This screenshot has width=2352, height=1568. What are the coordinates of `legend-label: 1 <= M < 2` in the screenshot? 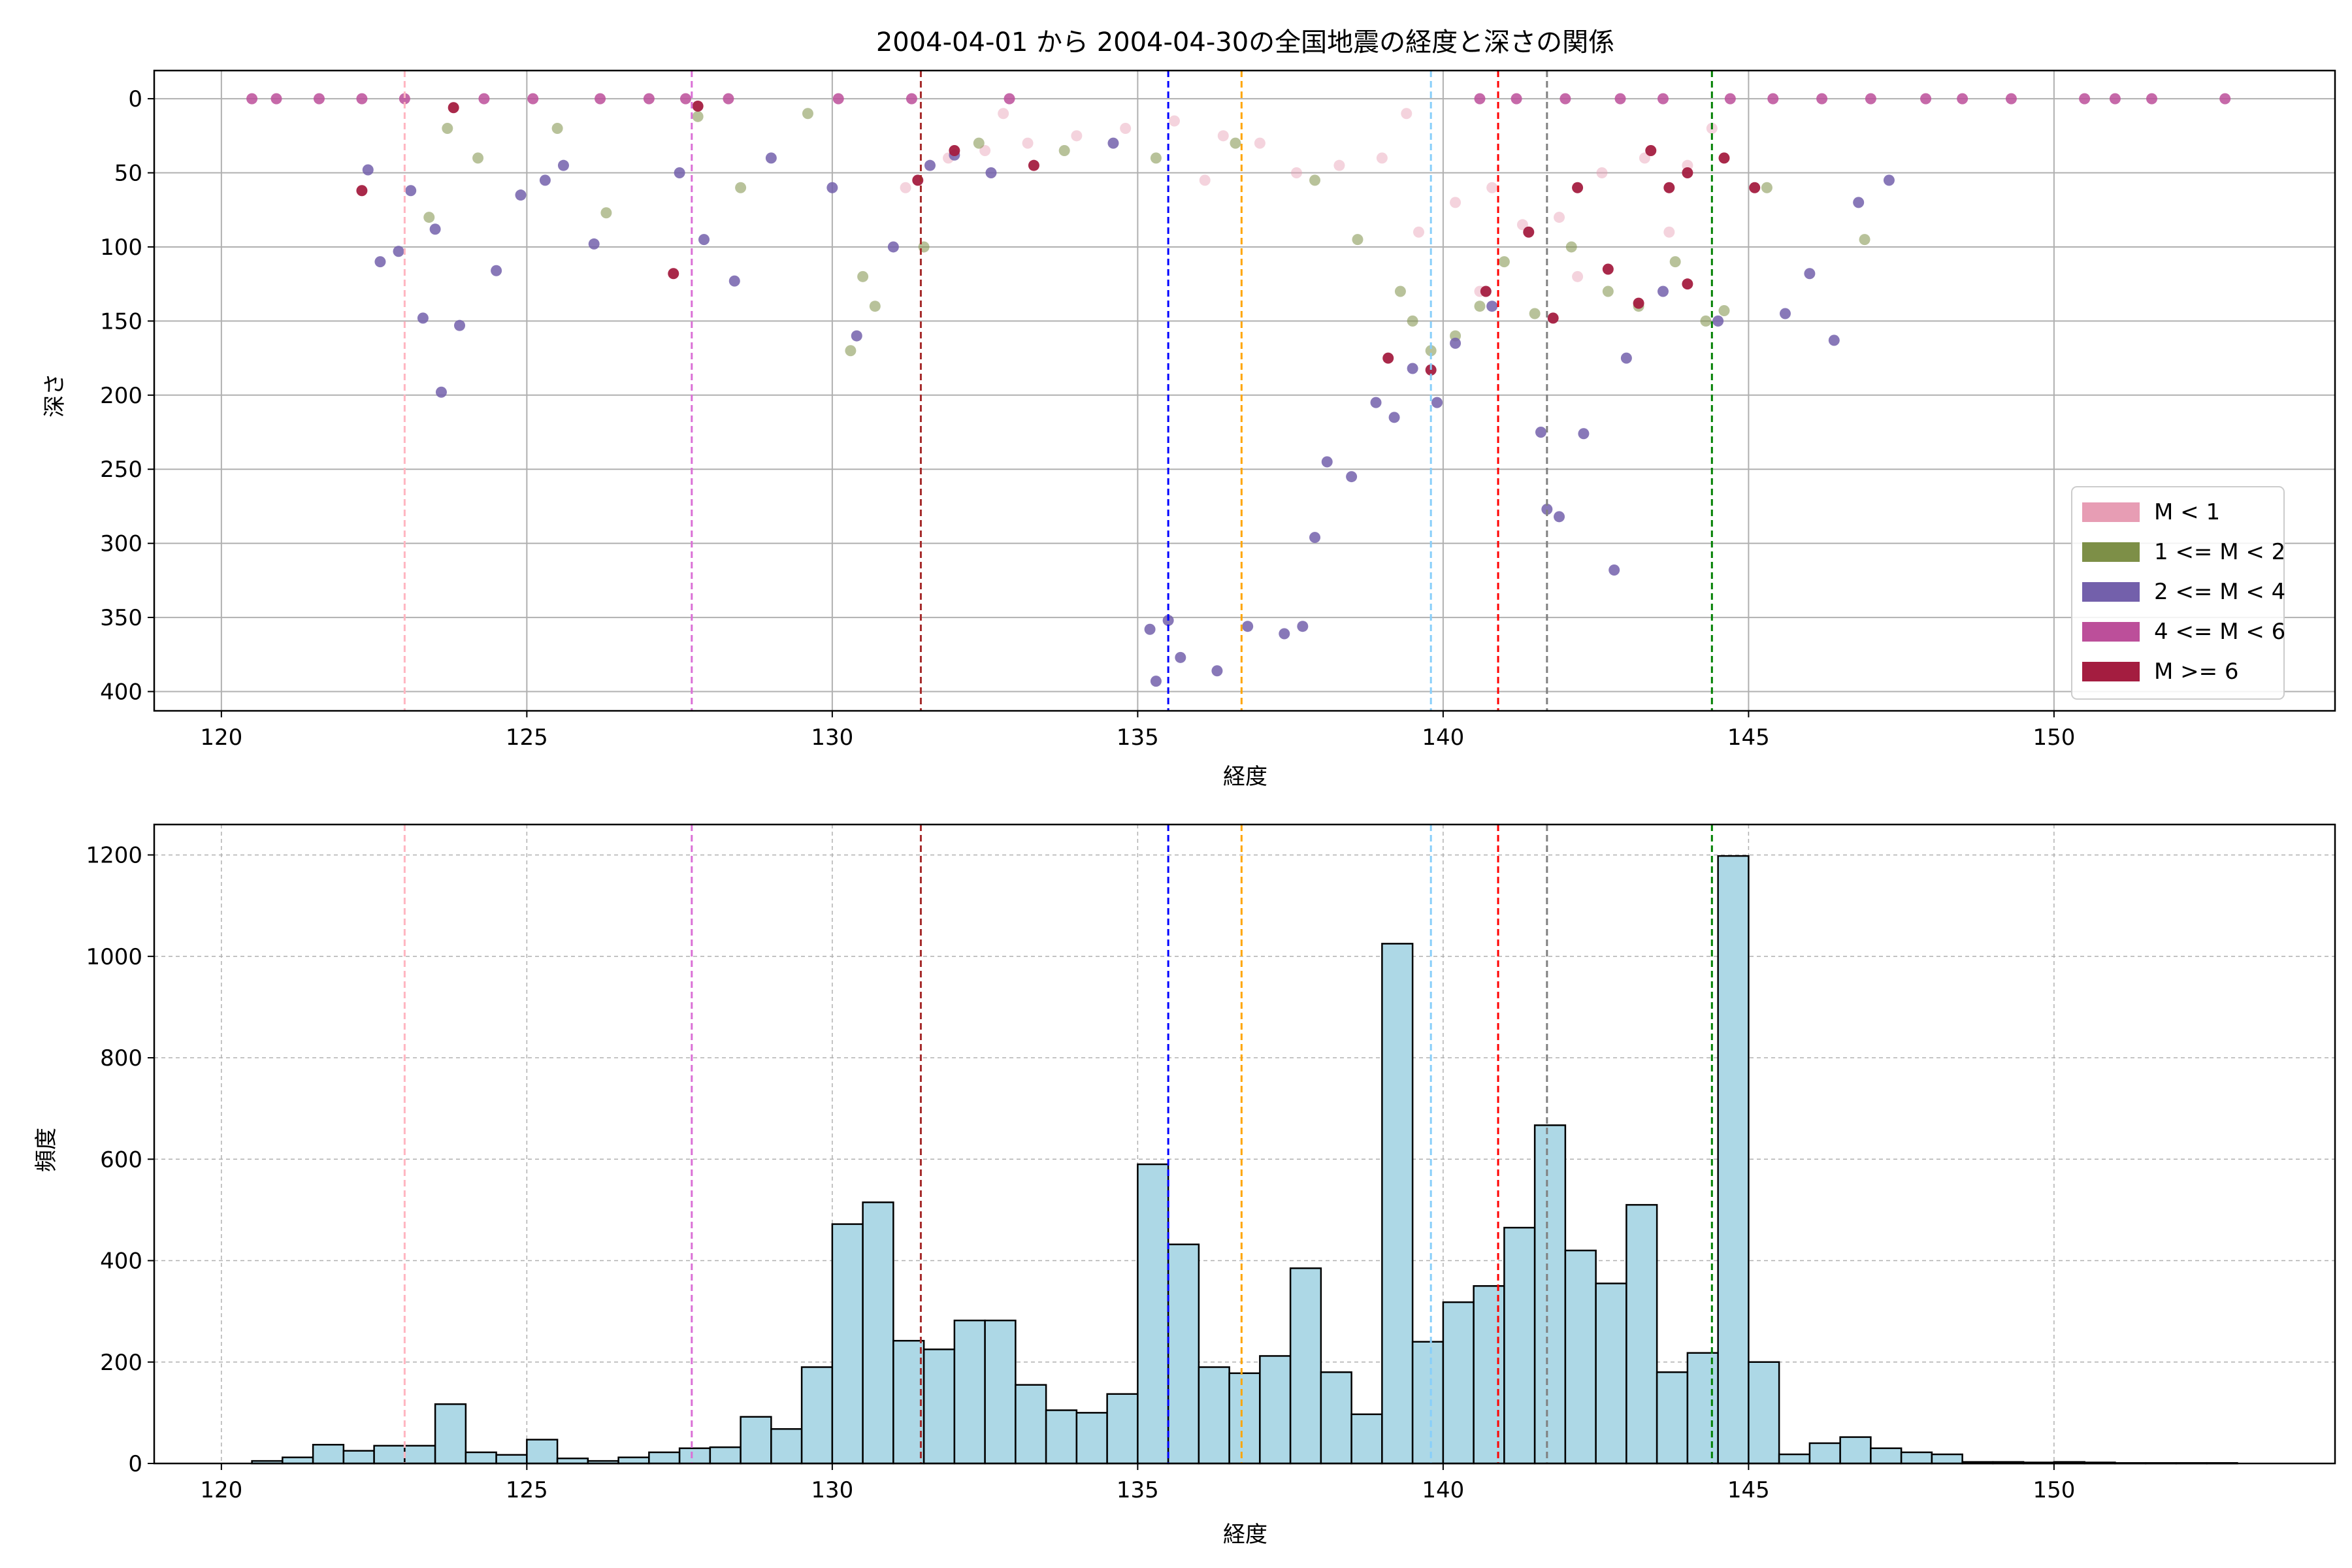 It's located at (2219, 552).